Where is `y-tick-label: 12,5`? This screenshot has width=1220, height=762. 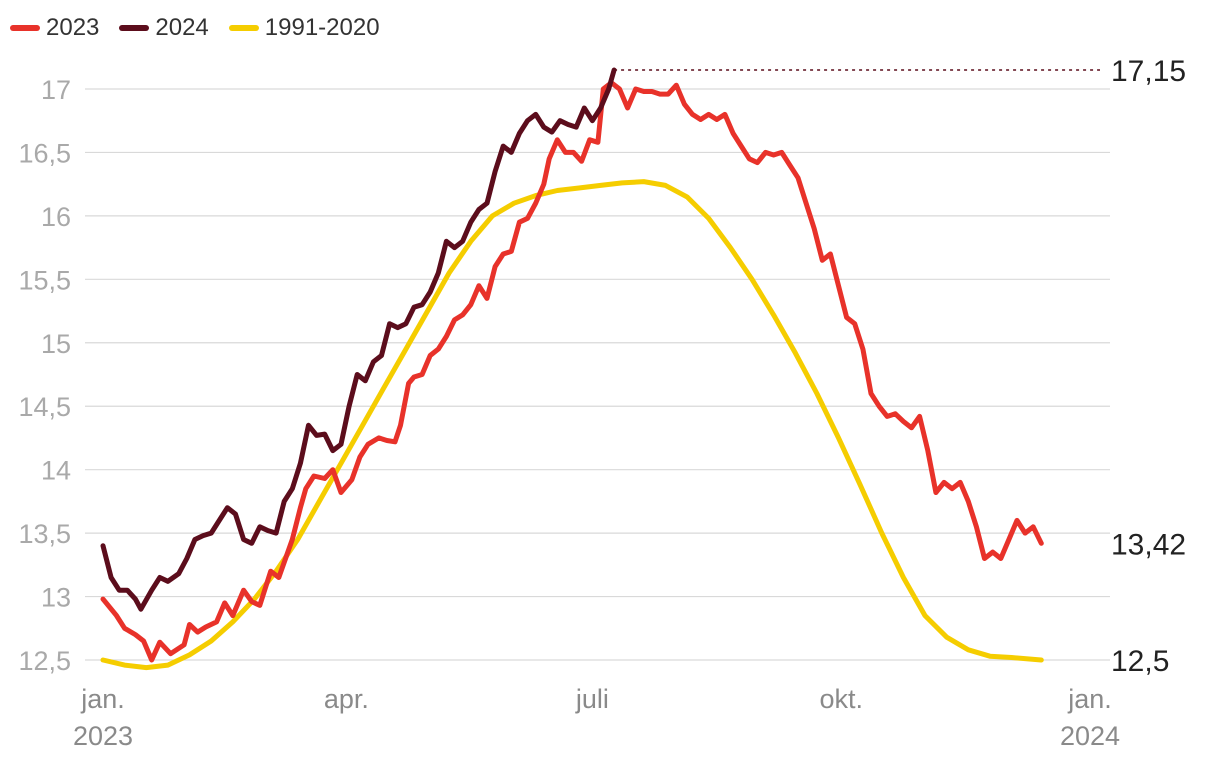
y-tick-label: 12,5 is located at coordinates (44, 661).